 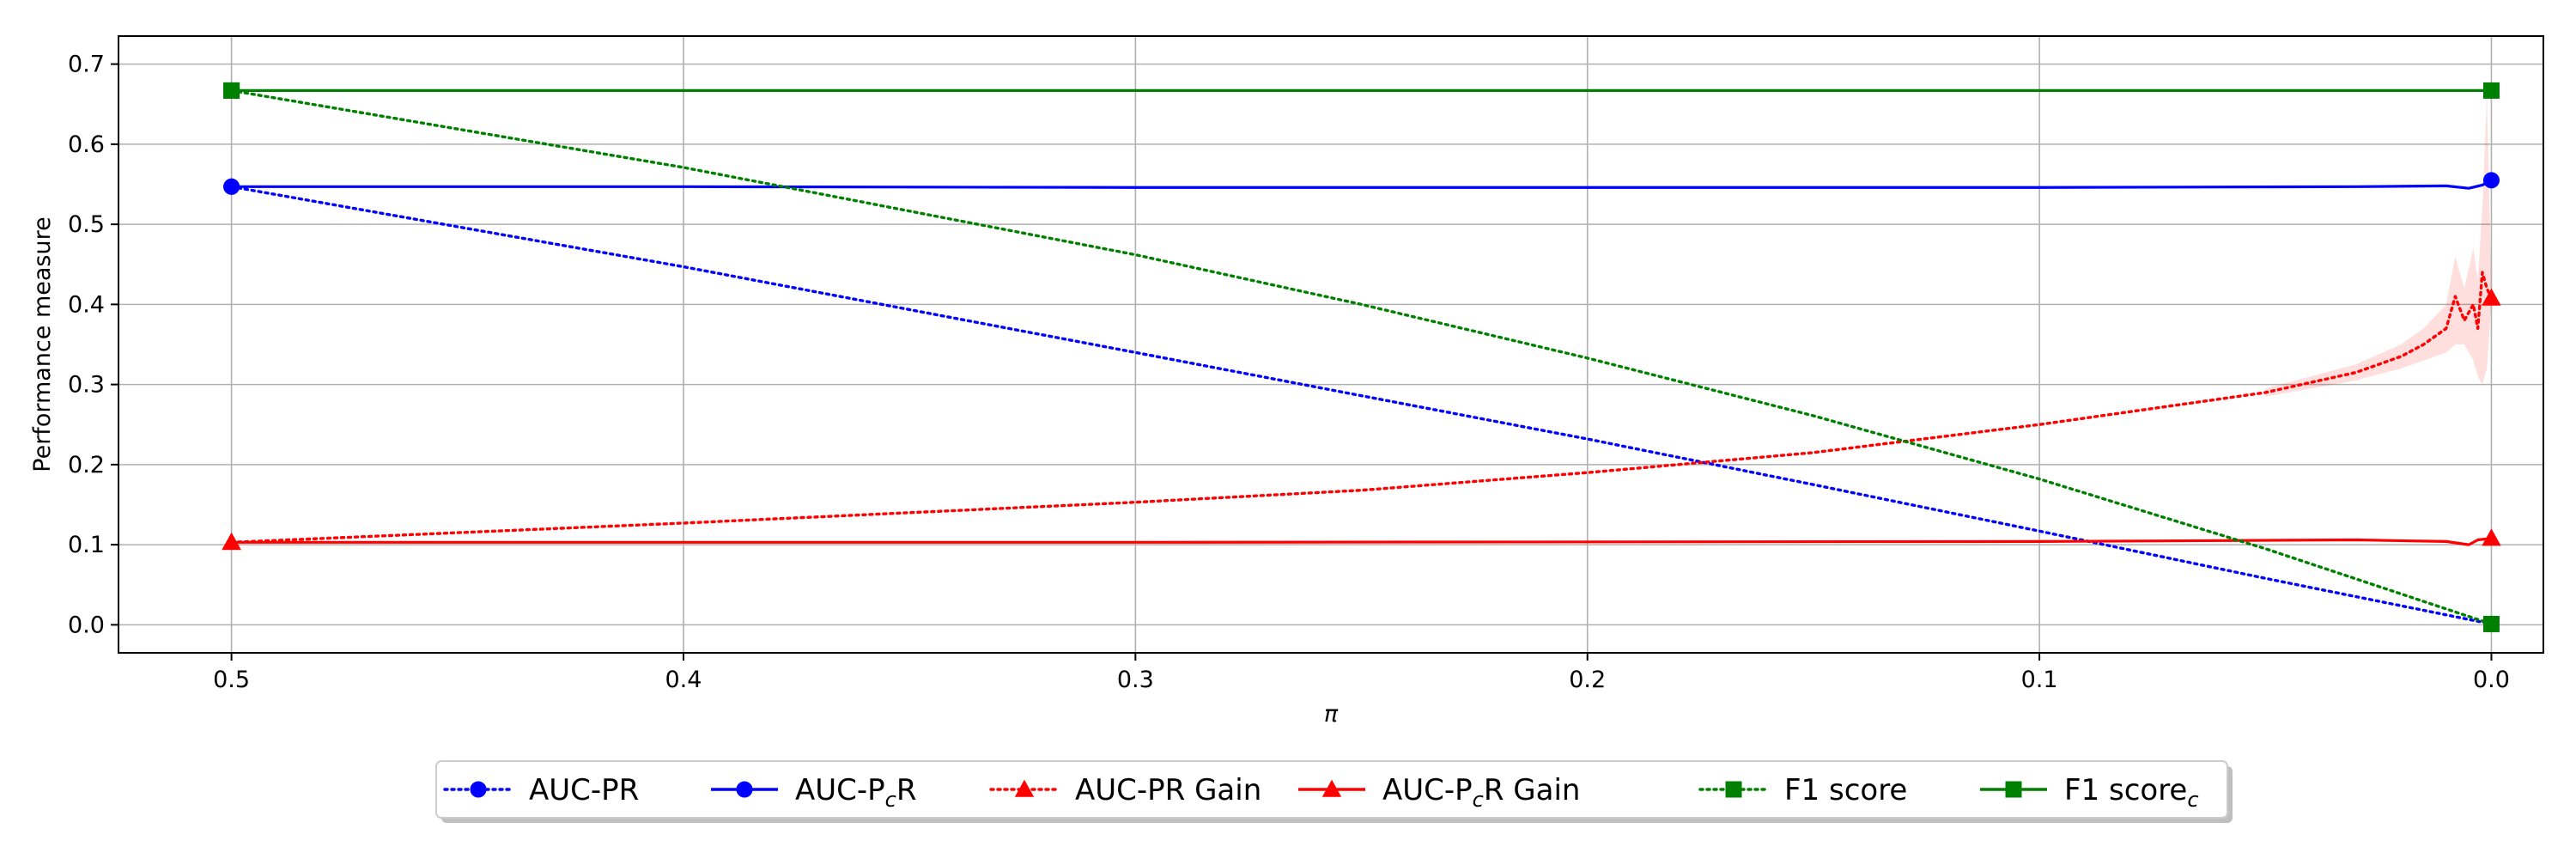 What do you see at coordinates (86, 545) in the screenshot?
I see `y-tick-label: 0.1` at bounding box center [86, 545].